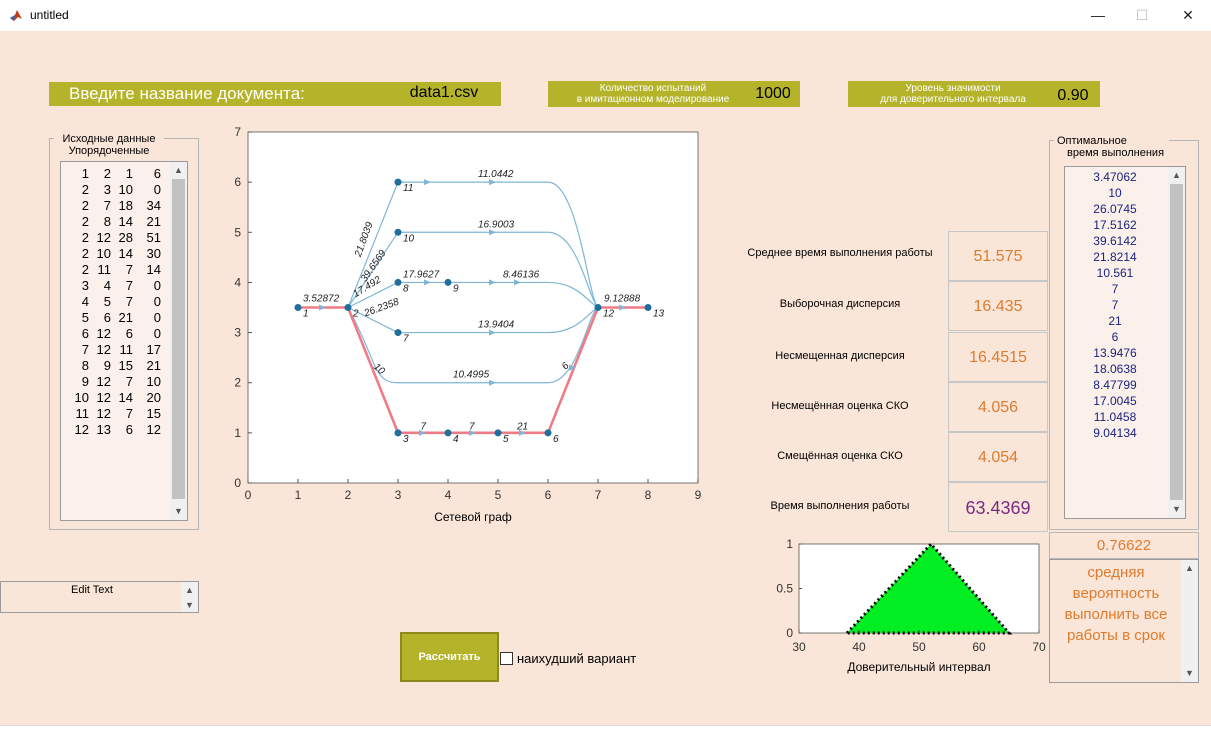 The height and width of the screenshot is (731, 1211). Describe the element at coordinates (859, 647) in the screenshot. I see `ci-x-tick-label: 40` at that location.